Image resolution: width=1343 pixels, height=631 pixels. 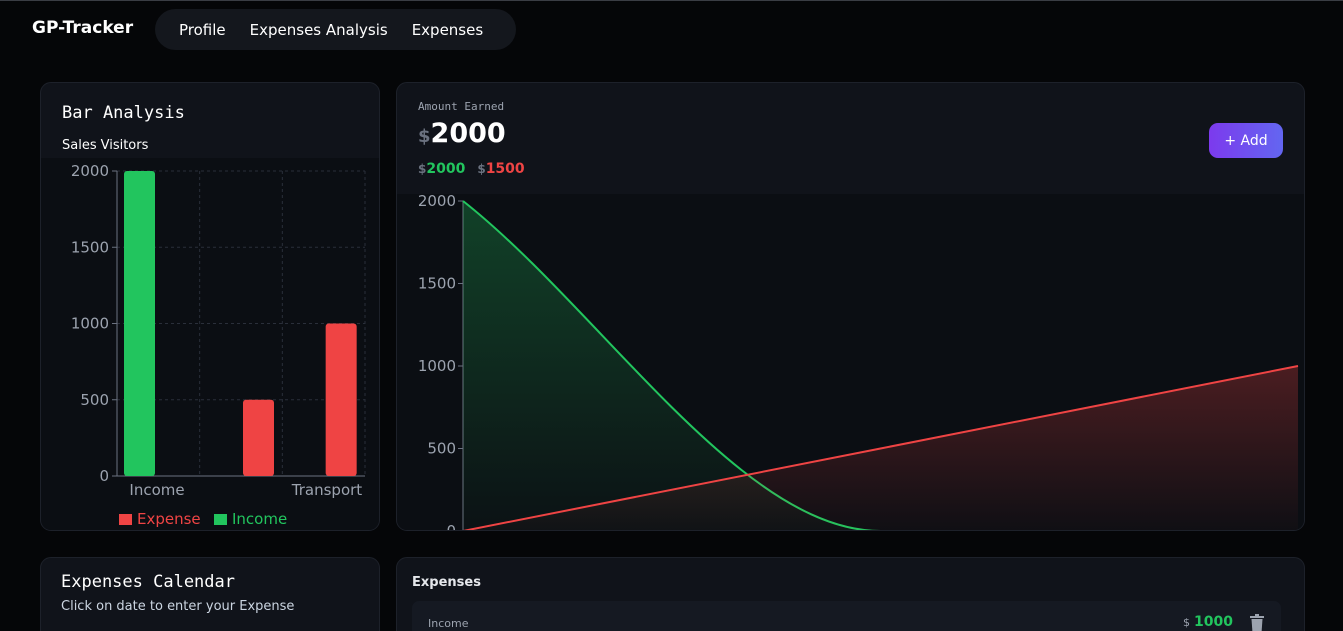 I want to click on expense-total: $1500, so click(x=500, y=169).